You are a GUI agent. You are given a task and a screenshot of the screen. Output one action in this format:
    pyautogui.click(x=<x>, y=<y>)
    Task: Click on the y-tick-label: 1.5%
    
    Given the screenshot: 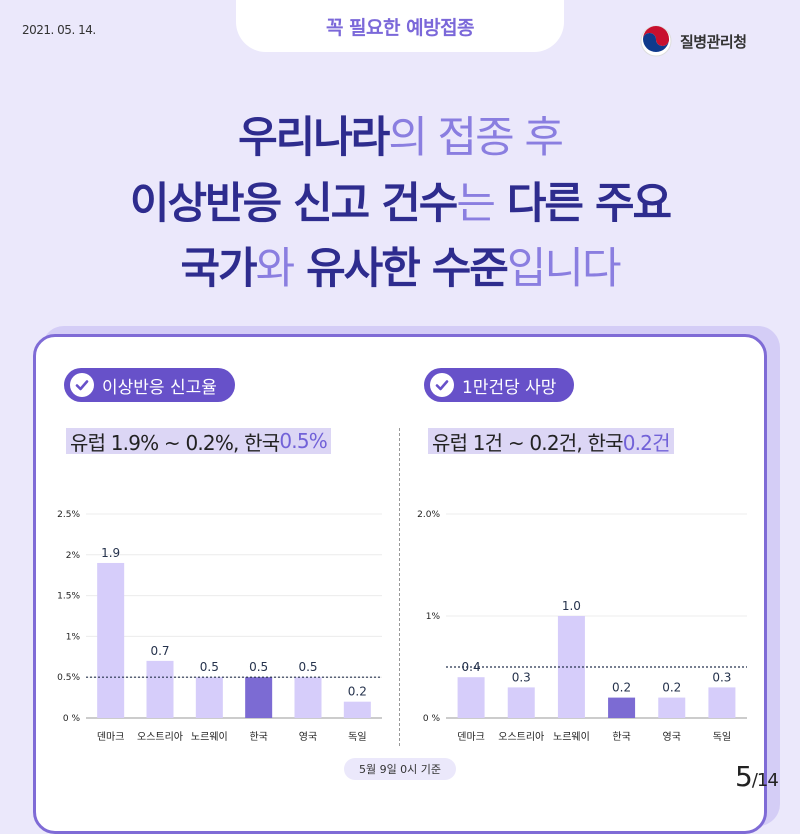 What is the action you would take?
    pyautogui.click(x=68, y=597)
    